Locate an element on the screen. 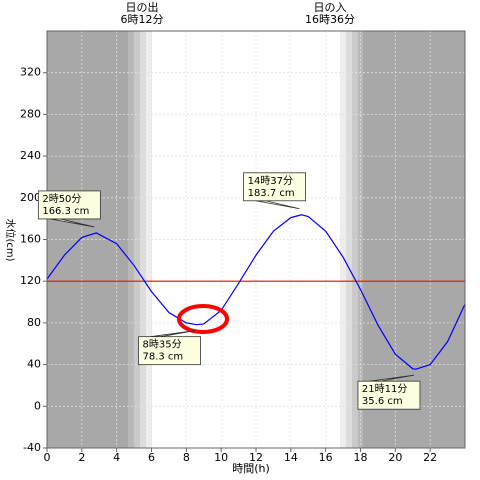 Image resolution: width=480 pixels, height=480 pixels. y-tick-label: 240 is located at coordinates (30, 155).